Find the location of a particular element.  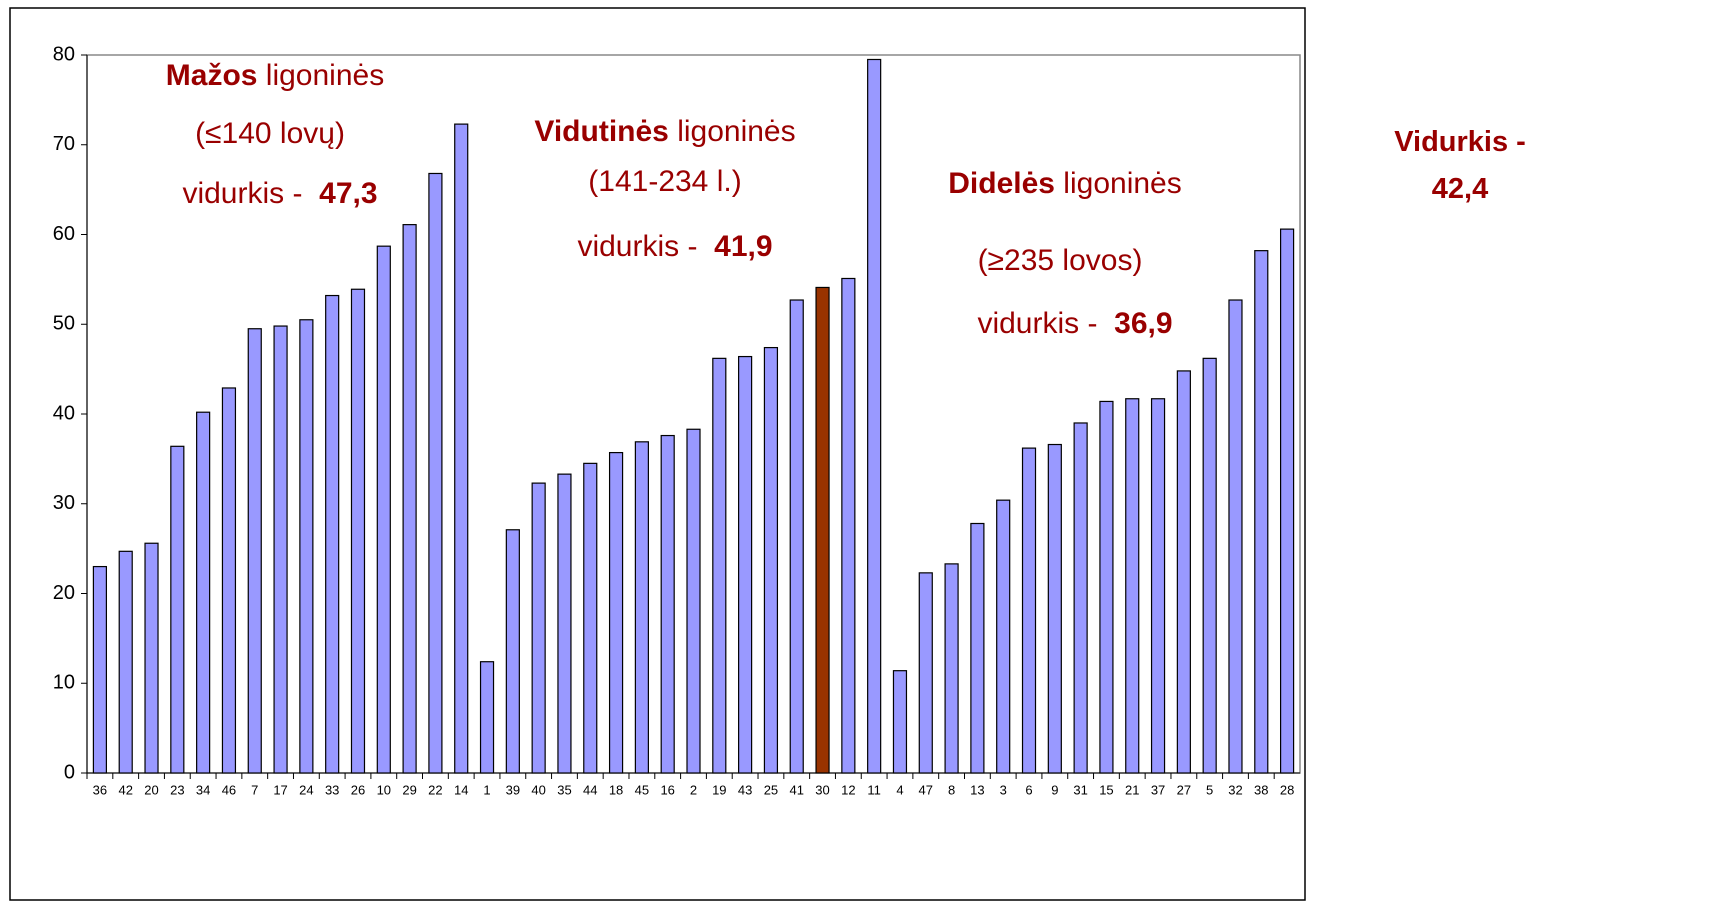

x-tick-label: 5 is located at coordinates (1209, 789).